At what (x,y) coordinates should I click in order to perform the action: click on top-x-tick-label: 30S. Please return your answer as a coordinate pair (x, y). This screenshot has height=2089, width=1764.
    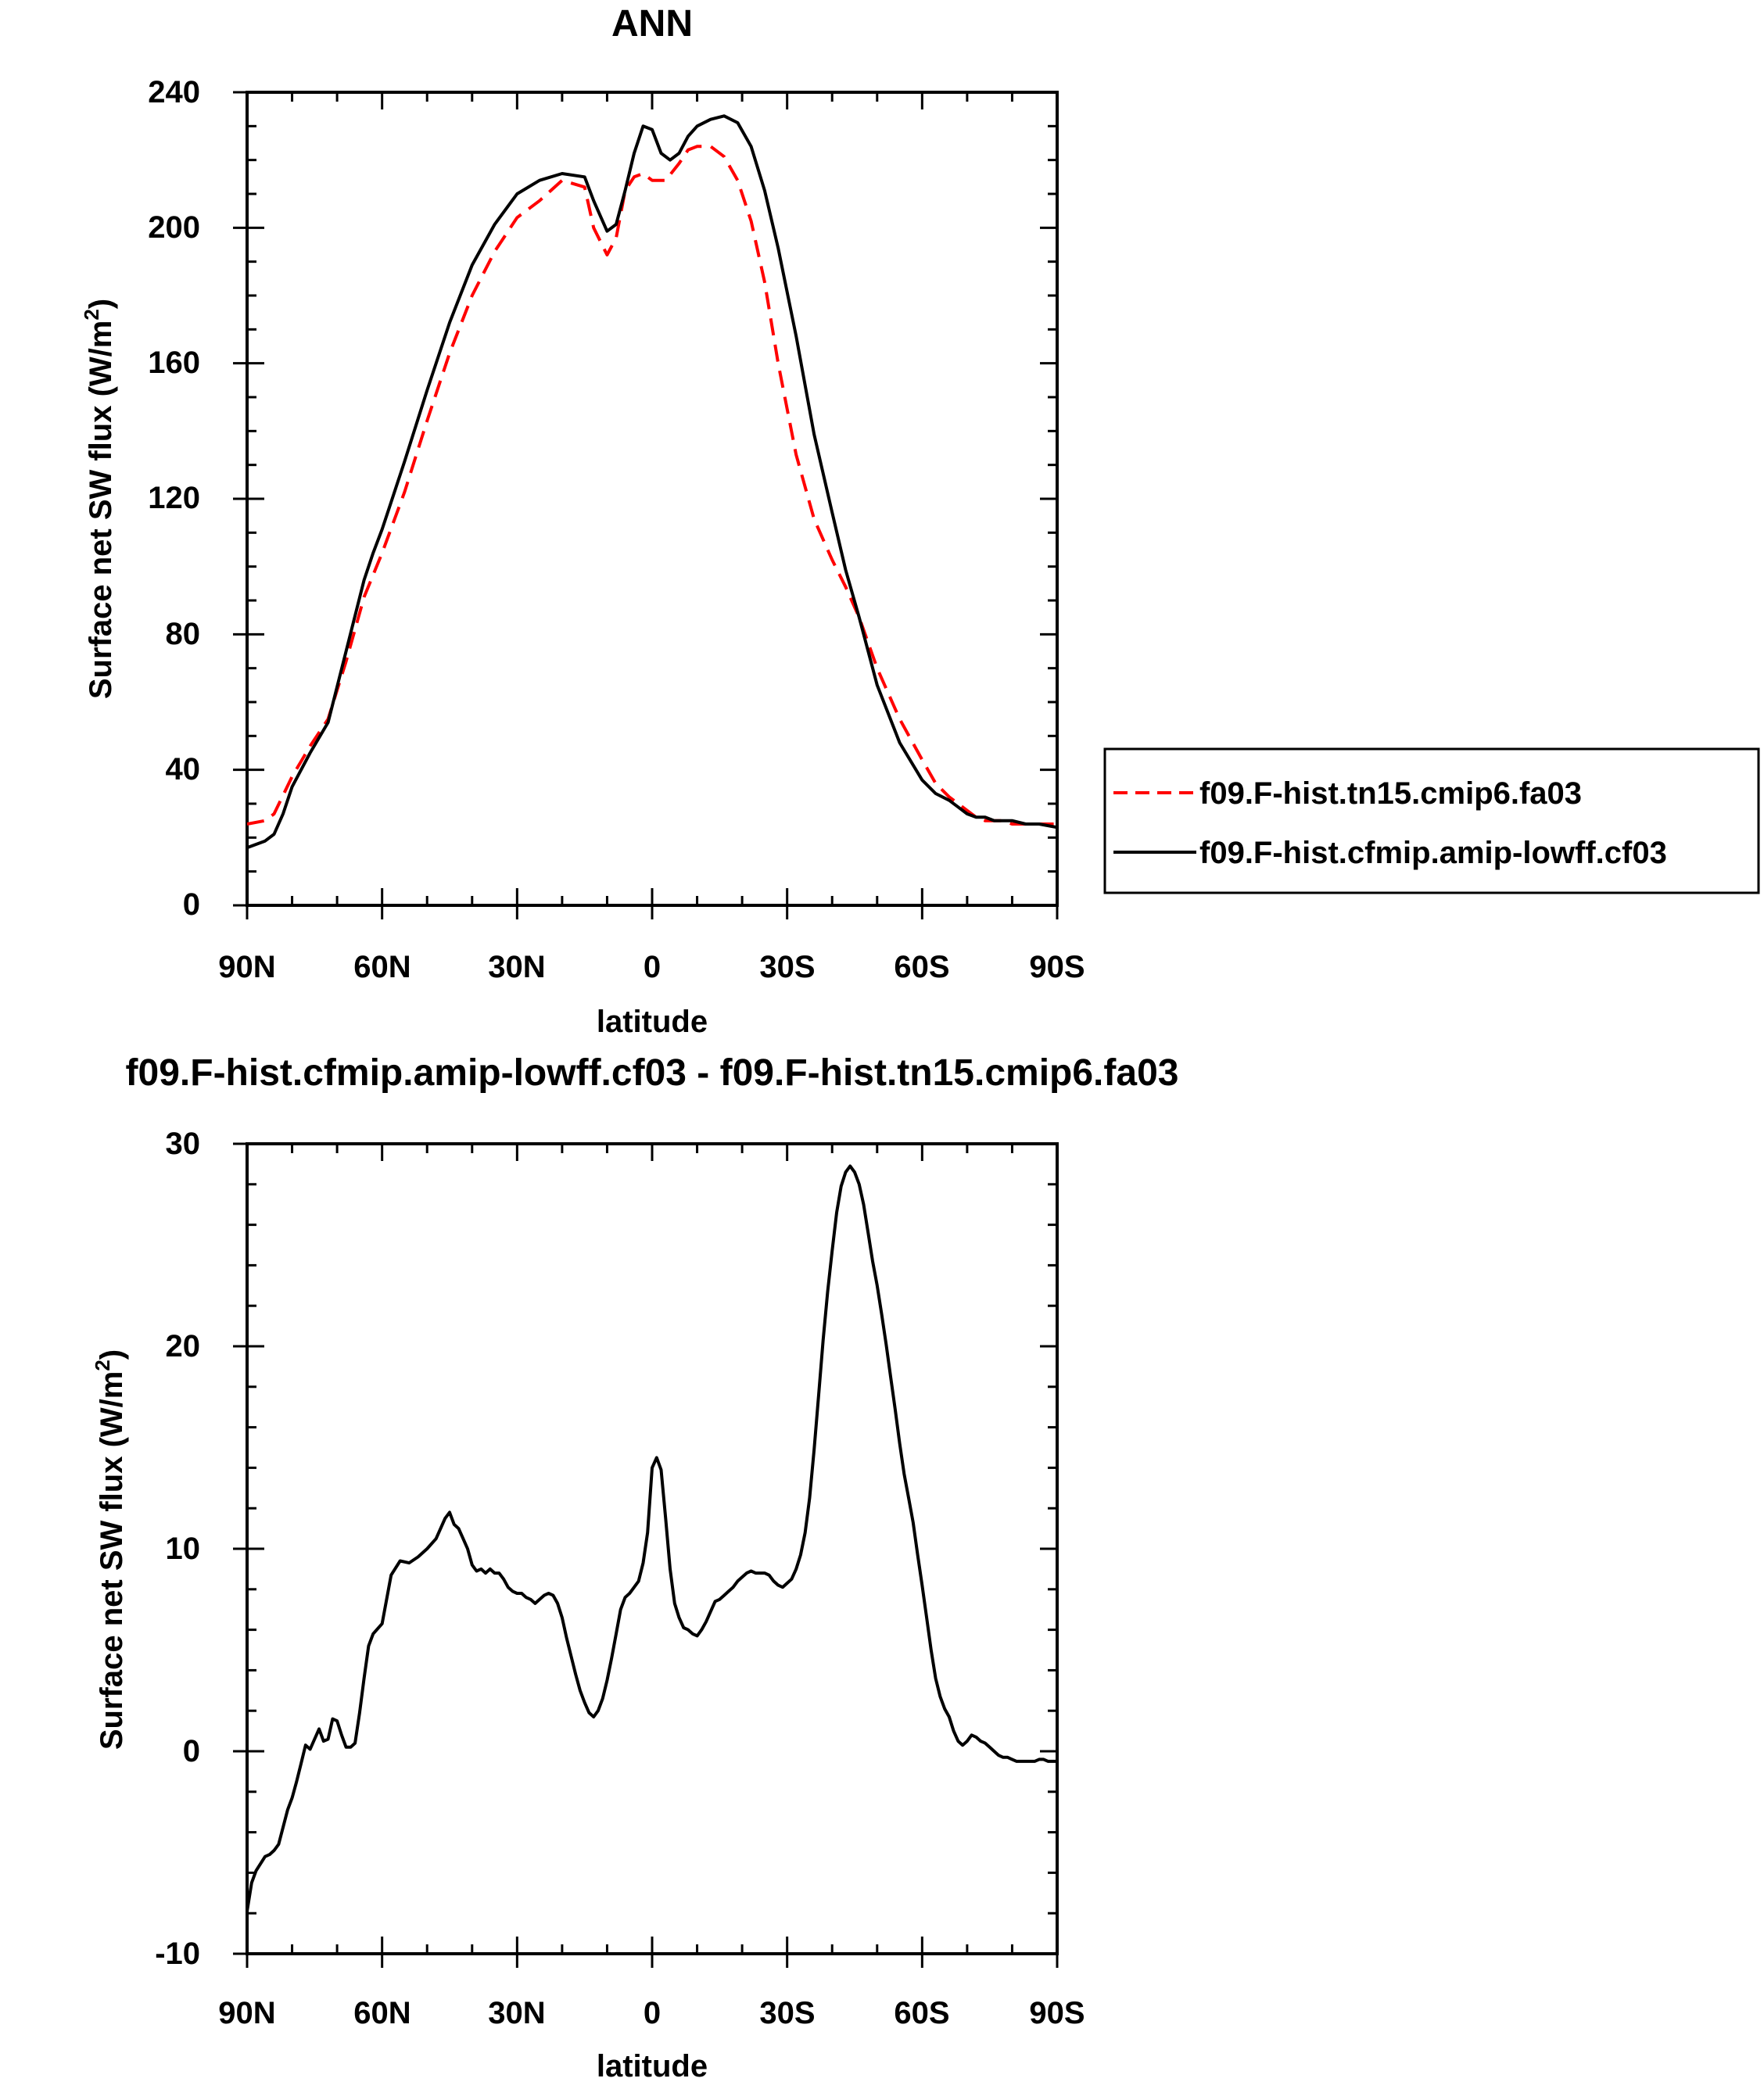
    Looking at the image, I should click on (787, 967).